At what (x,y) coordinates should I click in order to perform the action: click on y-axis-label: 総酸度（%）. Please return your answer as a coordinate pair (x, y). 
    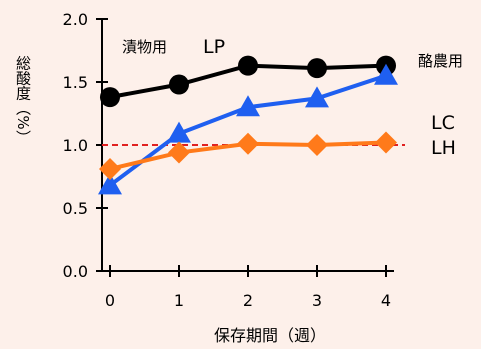
    Looking at the image, I should click on (23, 99).